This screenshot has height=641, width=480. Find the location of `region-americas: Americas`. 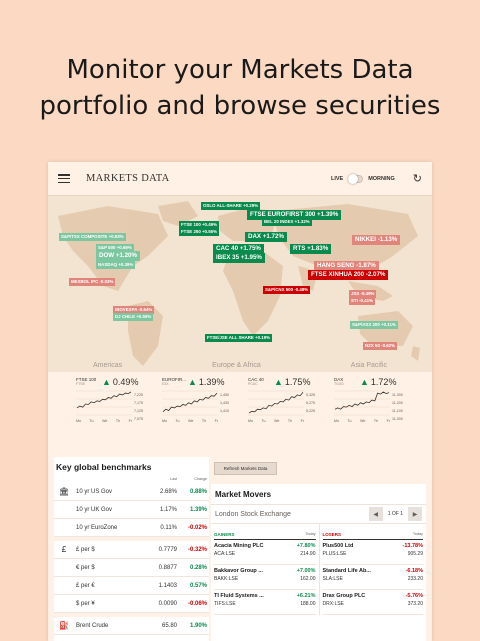

region-americas: Americas is located at coordinates (107, 365).